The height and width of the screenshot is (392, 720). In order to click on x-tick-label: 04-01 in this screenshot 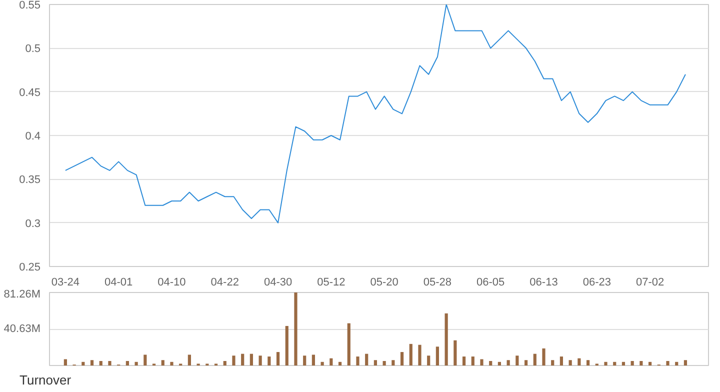, I will do `click(118, 282)`.